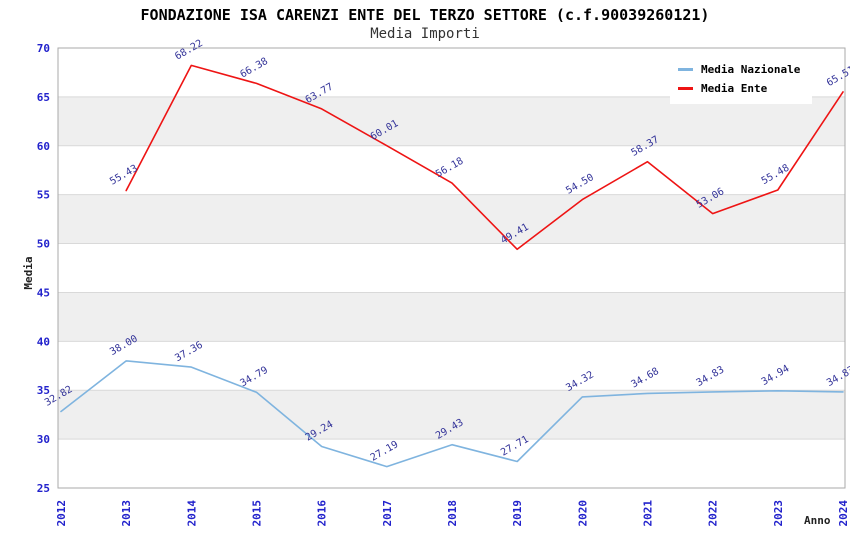  What do you see at coordinates (43, 292) in the screenshot?
I see `y-tick-label: 45` at bounding box center [43, 292].